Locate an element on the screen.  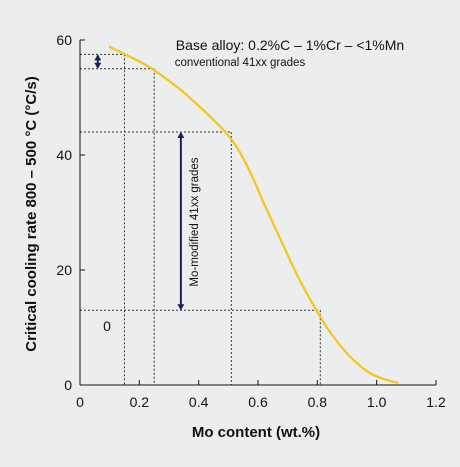
x-tick-label: 0.2 is located at coordinates (140, 402).